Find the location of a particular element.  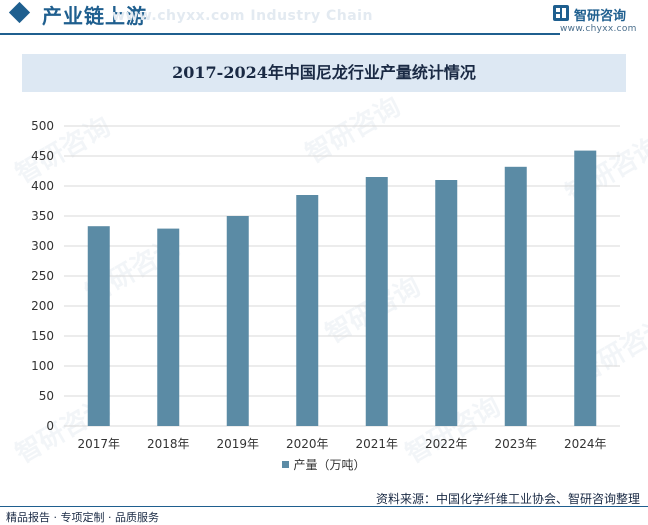

y-tick-label: 250 is located at coordinates (42, 276).